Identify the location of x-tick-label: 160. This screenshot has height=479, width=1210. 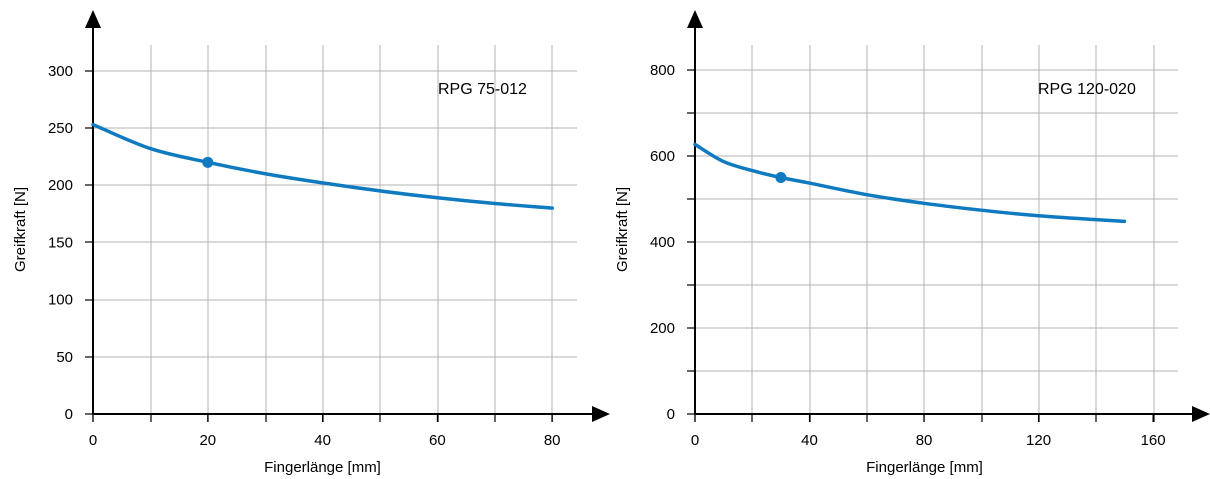
(1153, 440).